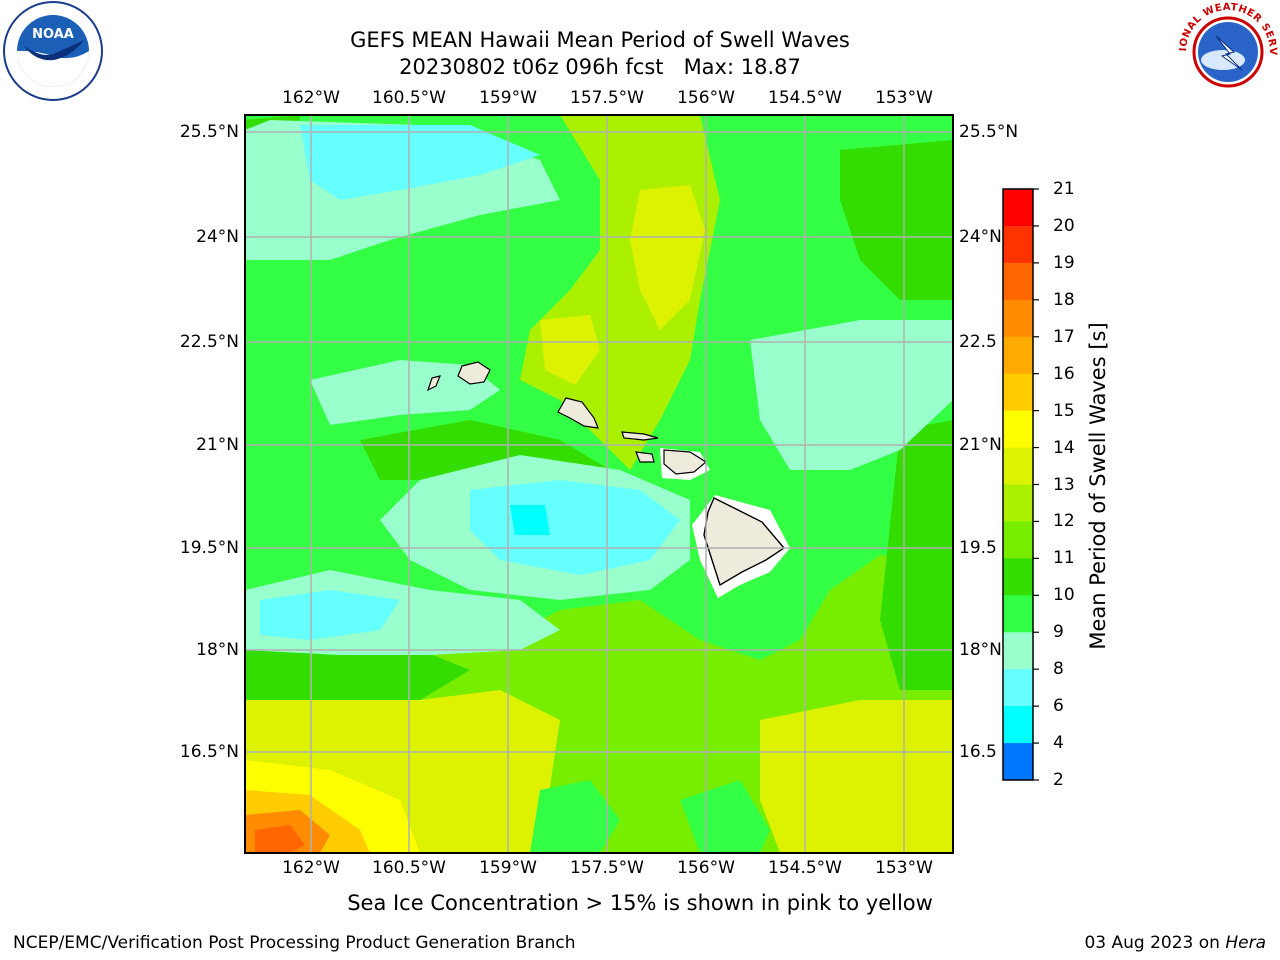 The height and width of the screenshot is (960, 1280). I want to click on colorbar-label-6: 15, so click(1064, 410).